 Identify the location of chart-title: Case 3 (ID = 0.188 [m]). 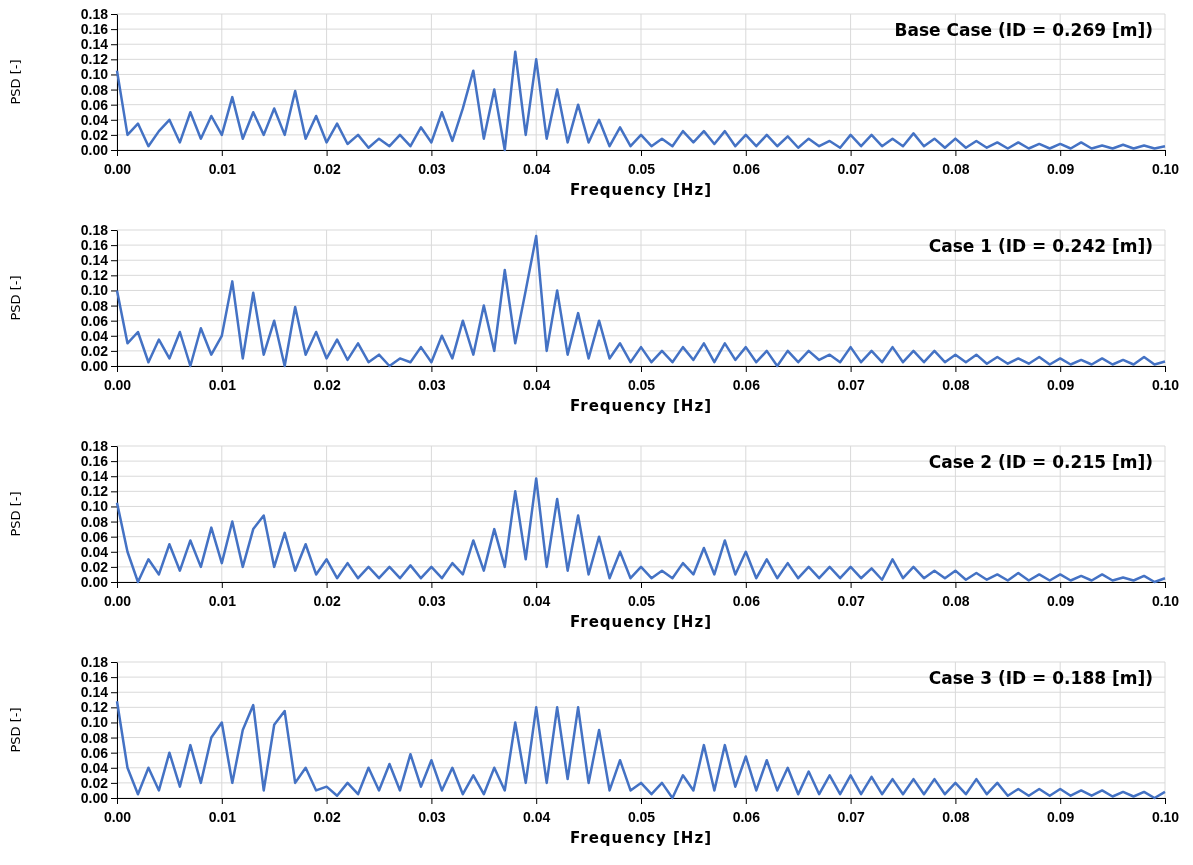
(1040, 678).